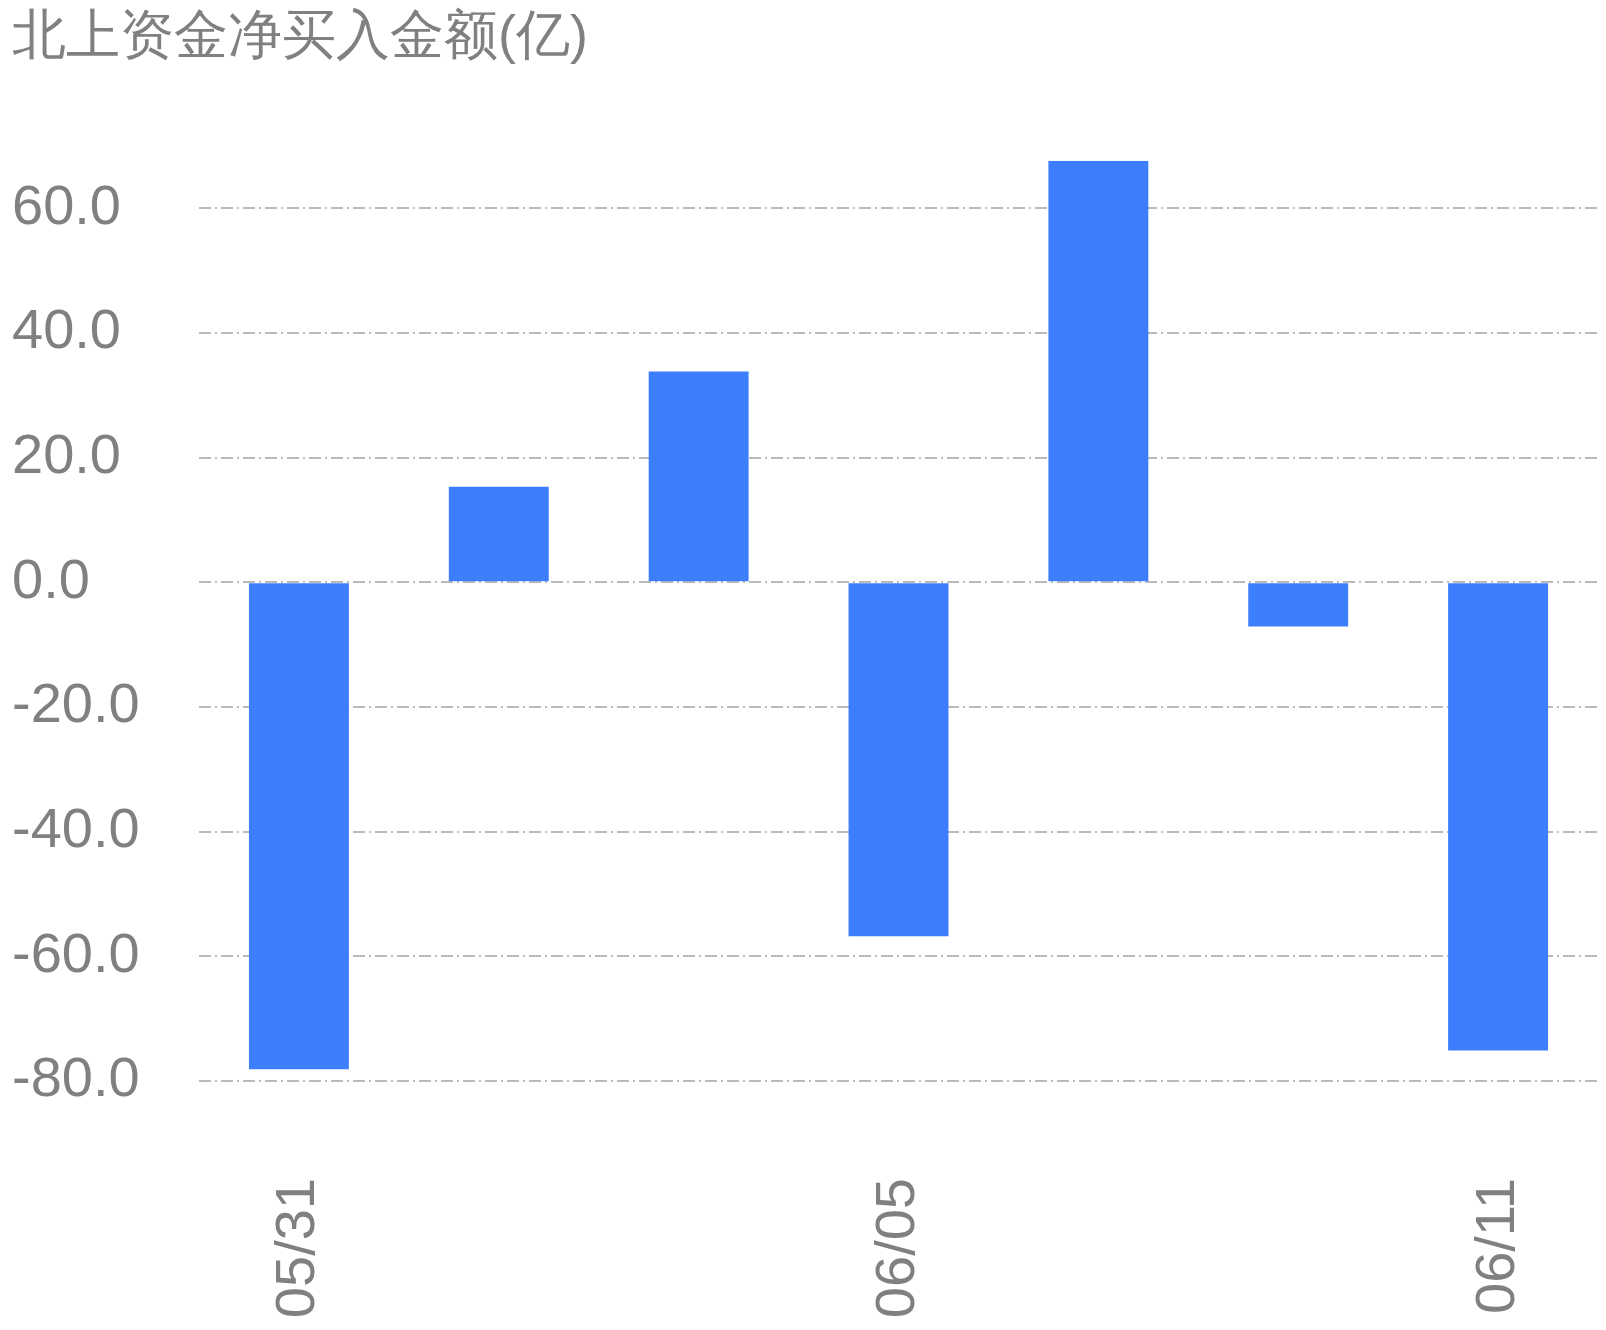 The height and width of the screenshot is (1330, 1606). I want to click on y-tick-label: -60.0, so click(76, 952).